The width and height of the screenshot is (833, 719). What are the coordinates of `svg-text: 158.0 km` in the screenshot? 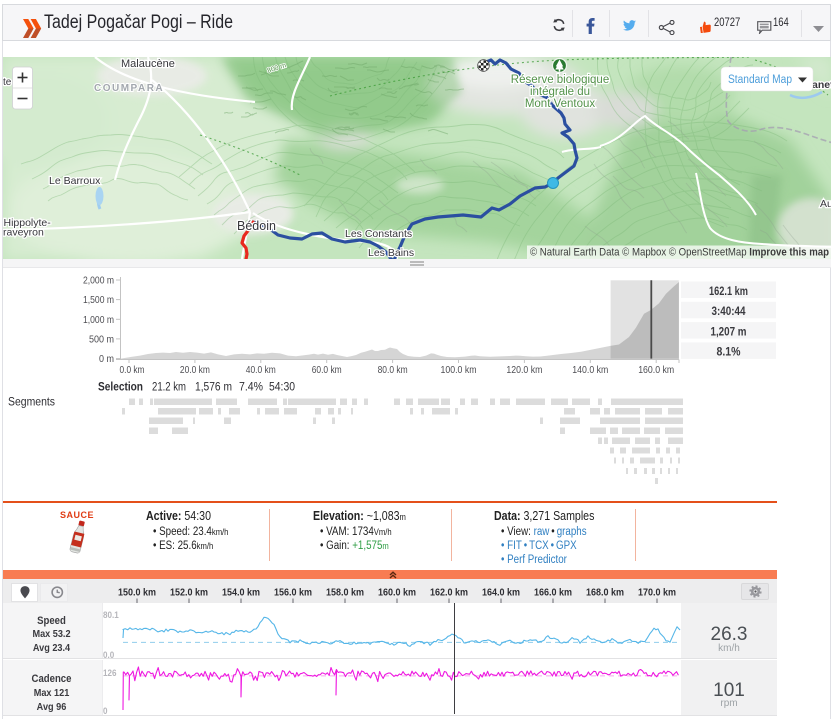 It's located at (345, 593).